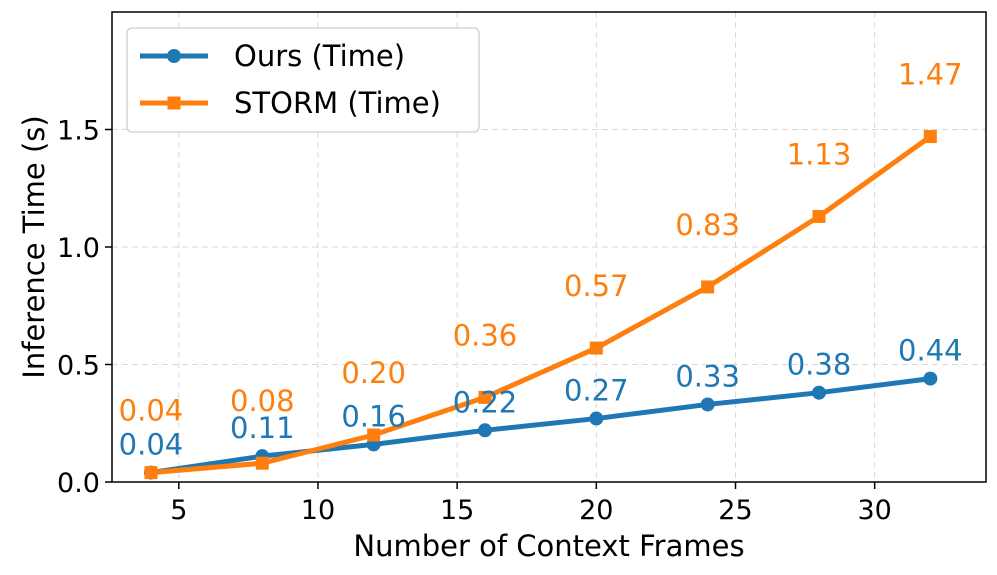  What do you see at coordinates (874, 510) in the screenshot?
I see `x-tick-label: 30` at bounding box center [874, 510].